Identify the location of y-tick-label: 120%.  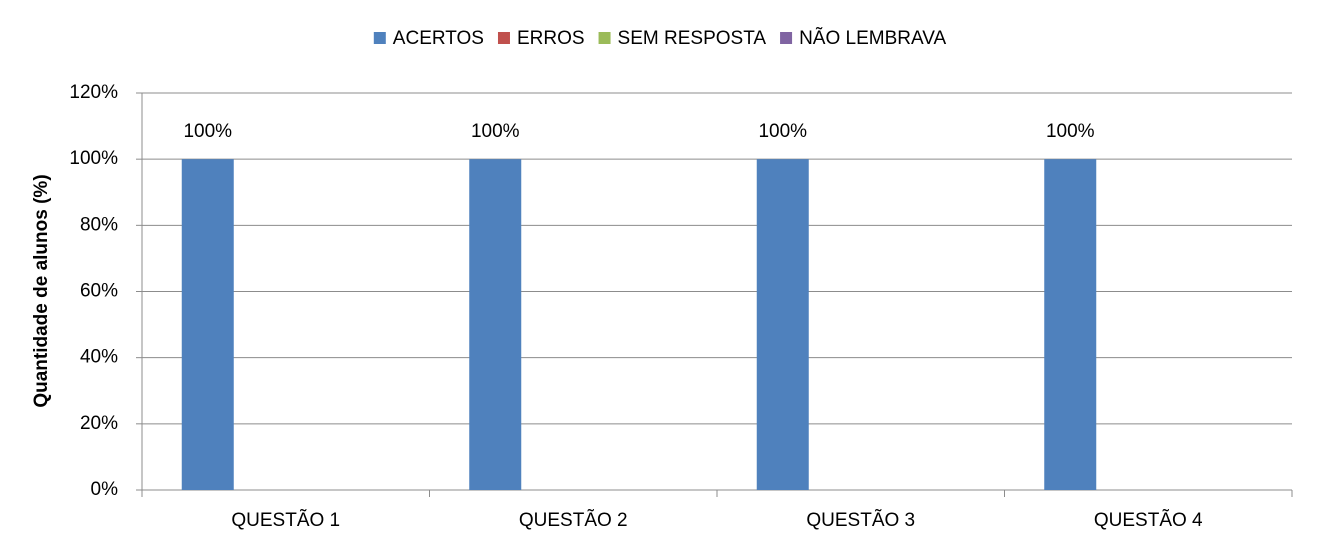
(93, 92).